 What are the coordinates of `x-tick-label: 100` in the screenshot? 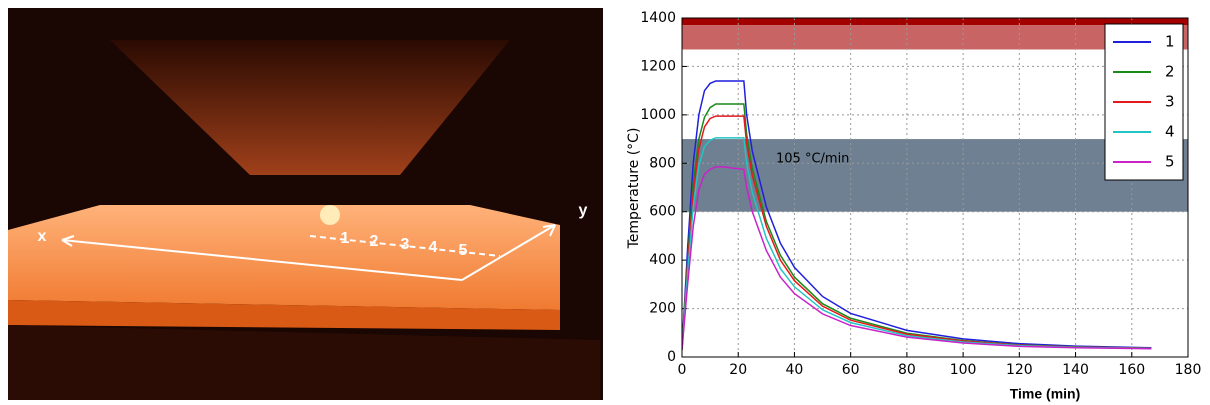 It's located at (963, 370).